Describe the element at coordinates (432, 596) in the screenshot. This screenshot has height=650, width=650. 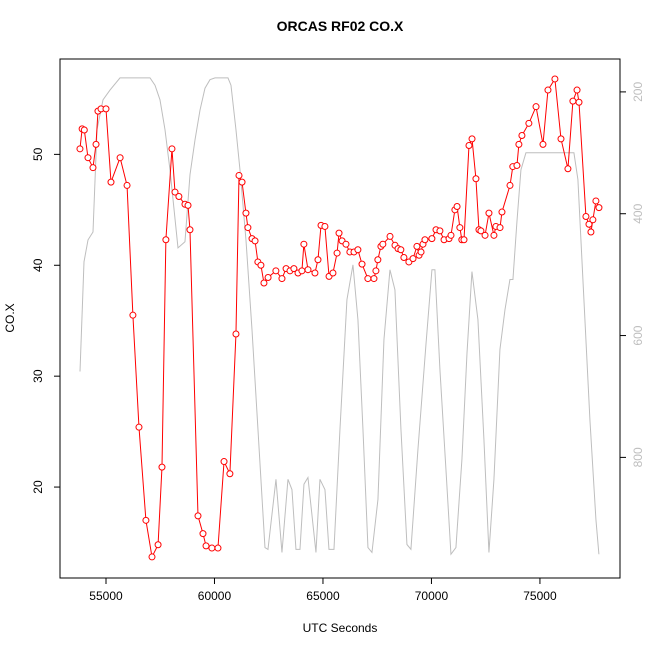
I see `x-tick-label: 70000` at that location.